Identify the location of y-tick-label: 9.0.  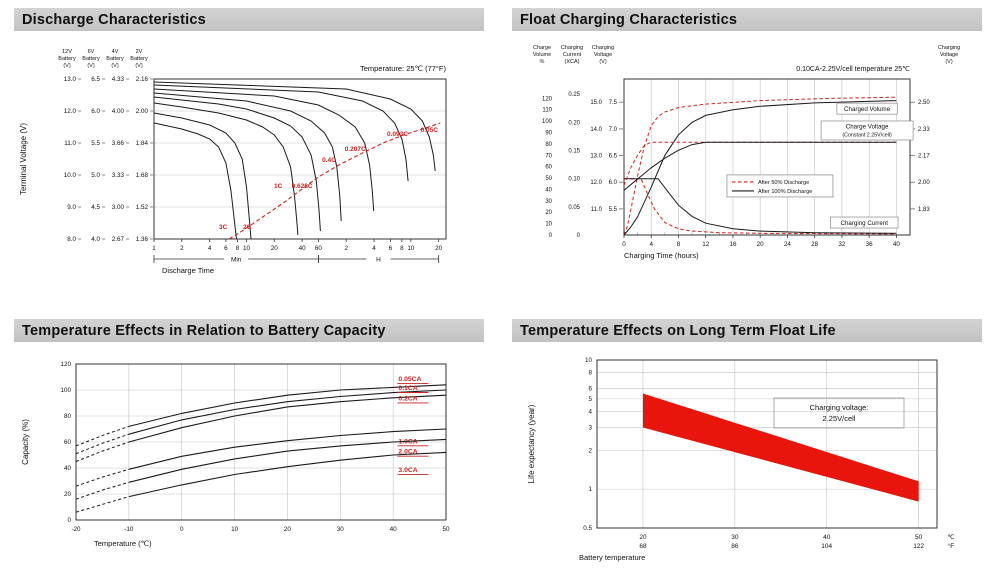
(71, 207).